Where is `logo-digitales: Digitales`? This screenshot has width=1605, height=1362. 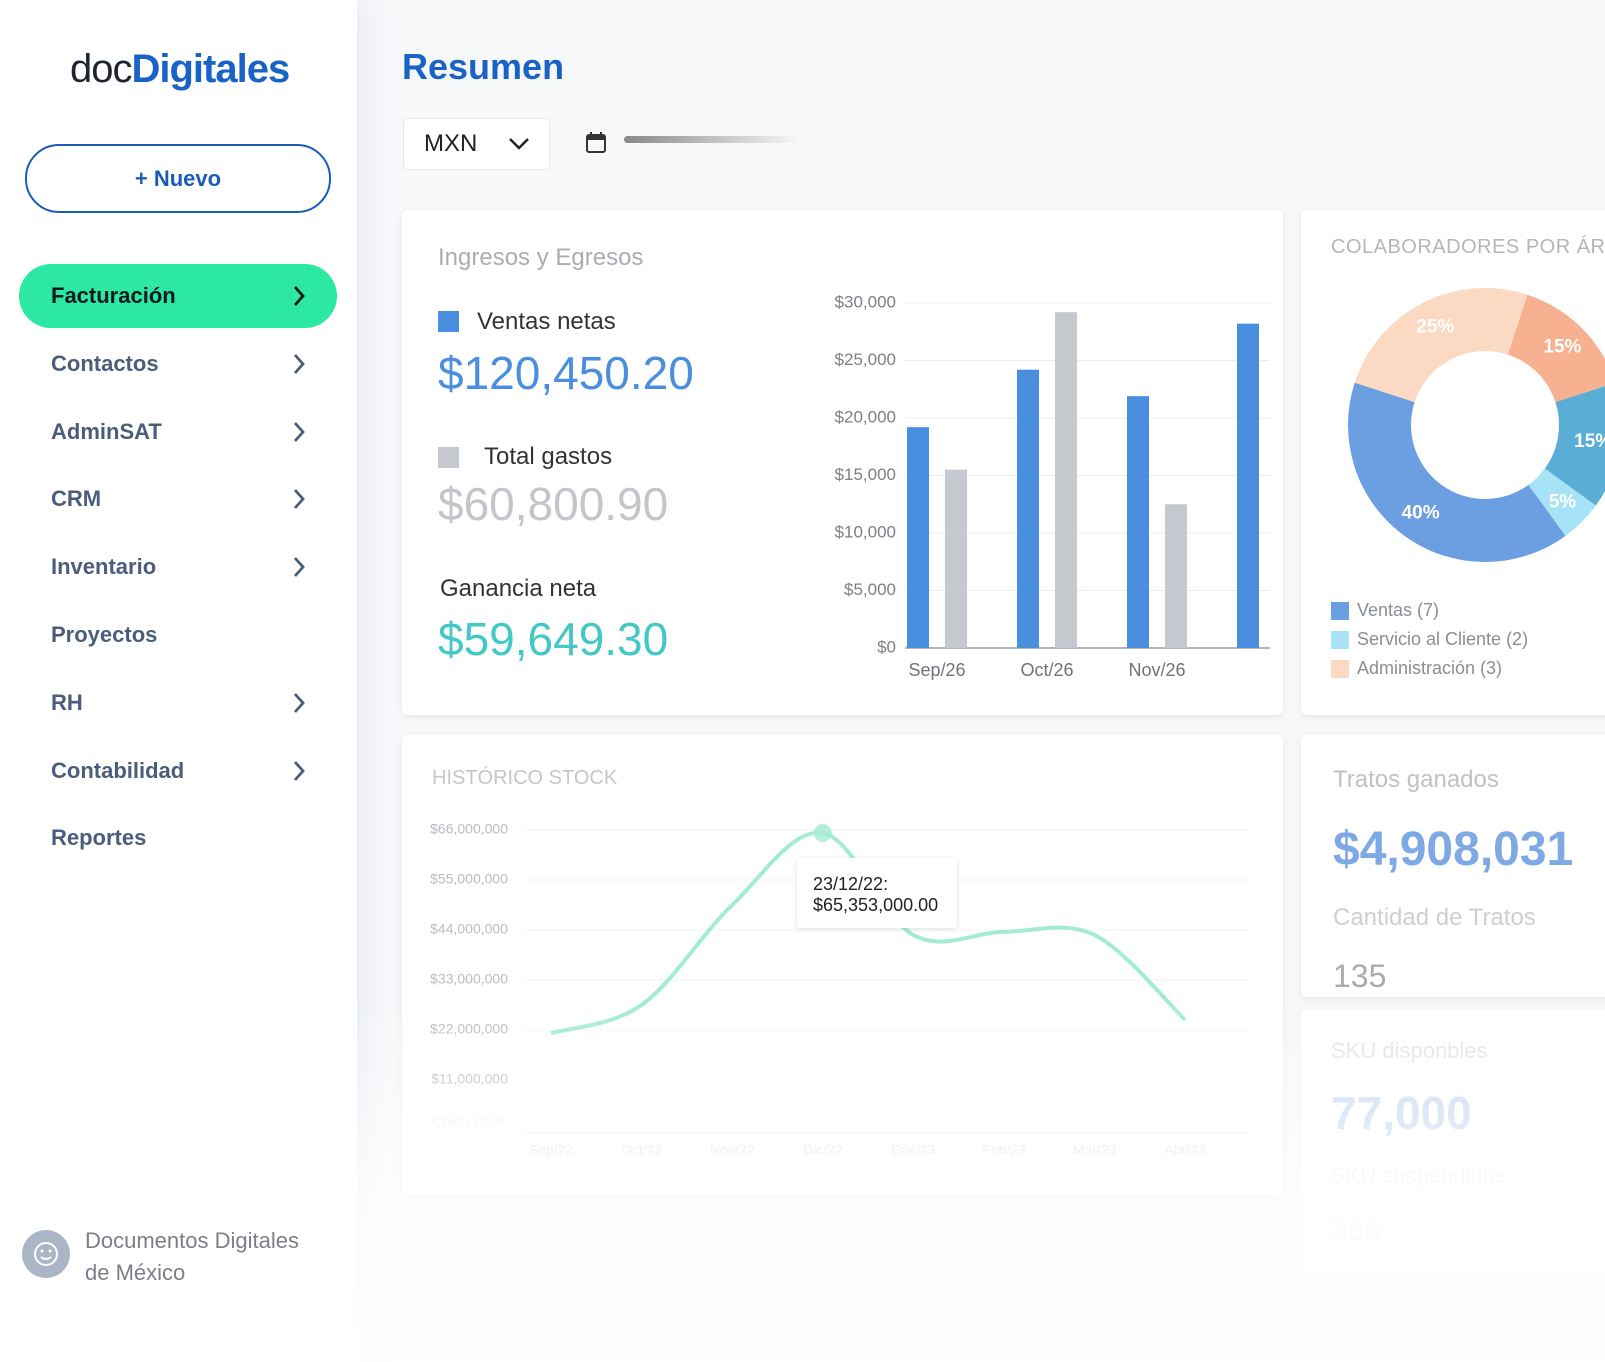 logo-digitales: Digitales is located at coordinates (211, 69).